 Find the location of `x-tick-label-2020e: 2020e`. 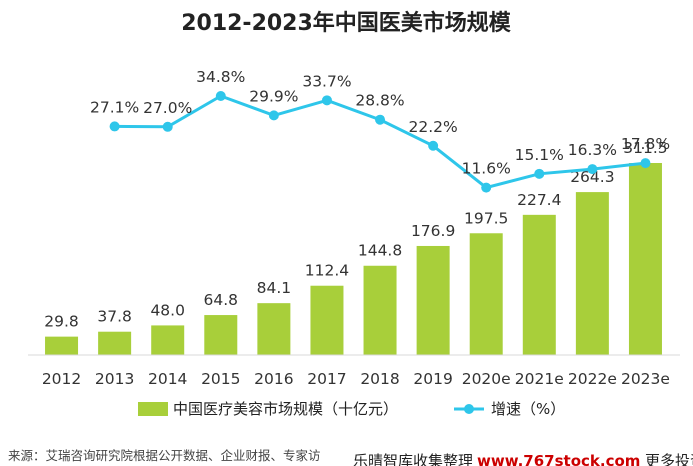

x-tick-label-2020e: 2020e is located at coordinates (486, 379).